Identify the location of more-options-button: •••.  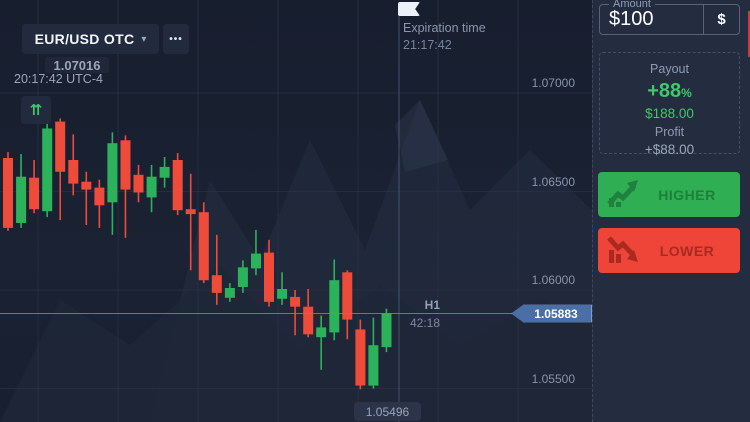
(176, 39).